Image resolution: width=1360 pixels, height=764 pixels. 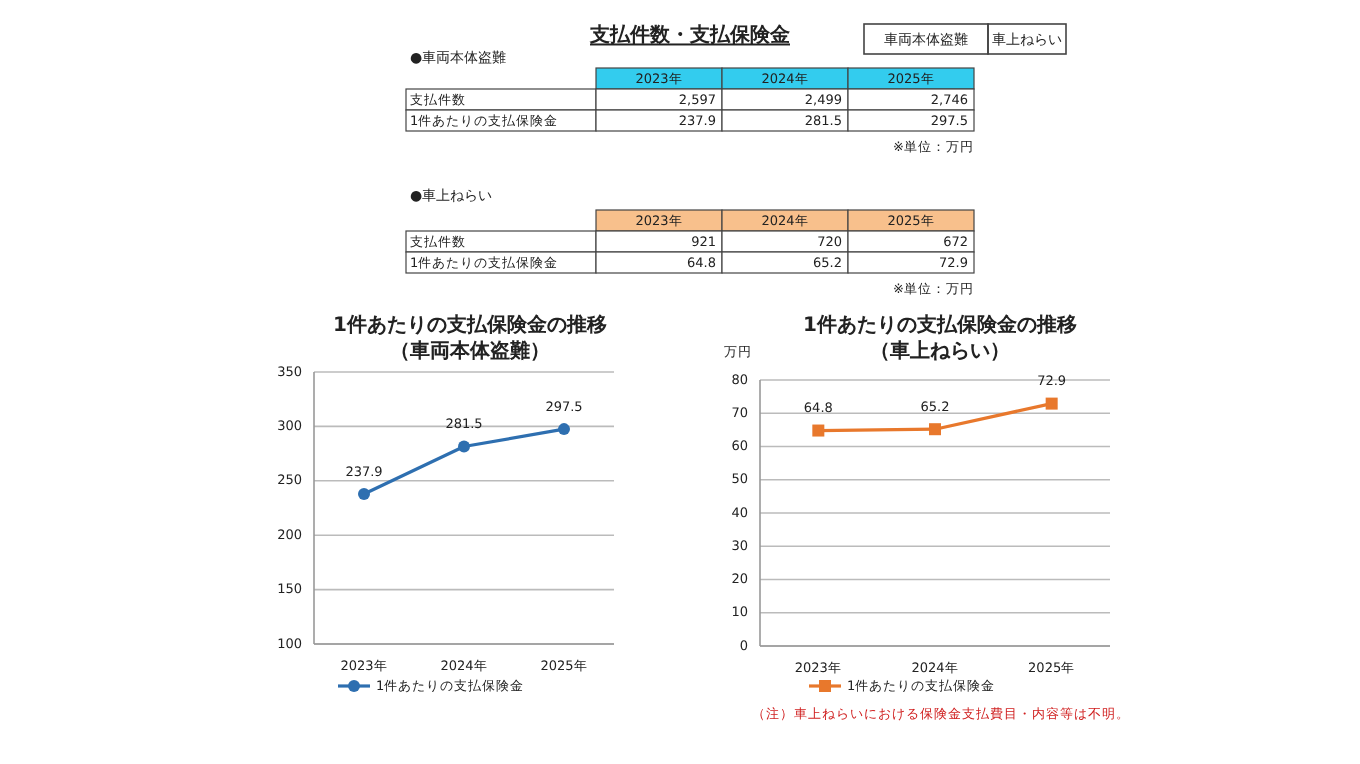 What do you see at coordinates (470, 351) in the screenshot?
I see `chart-subtitle: （車両本体盗難）` at bounding box center [470, 351].